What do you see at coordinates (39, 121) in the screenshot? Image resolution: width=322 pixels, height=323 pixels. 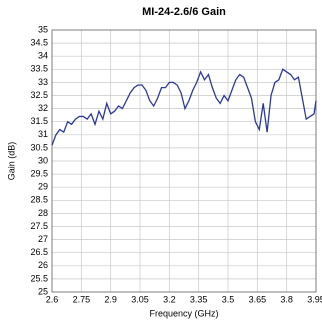 I see `y-tick-label: 31.5` at bounding box center [39, 121].